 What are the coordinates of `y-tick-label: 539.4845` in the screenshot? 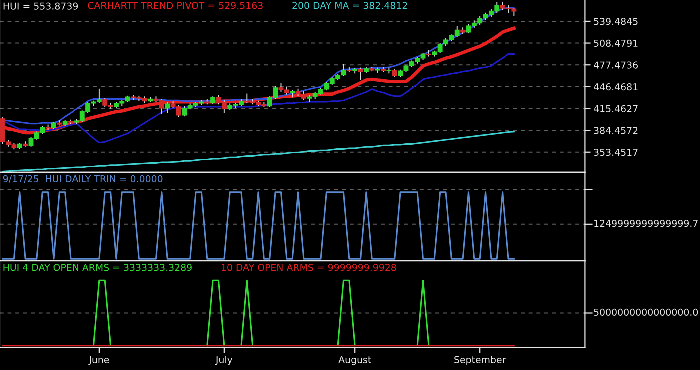 It's located at (616, 22).